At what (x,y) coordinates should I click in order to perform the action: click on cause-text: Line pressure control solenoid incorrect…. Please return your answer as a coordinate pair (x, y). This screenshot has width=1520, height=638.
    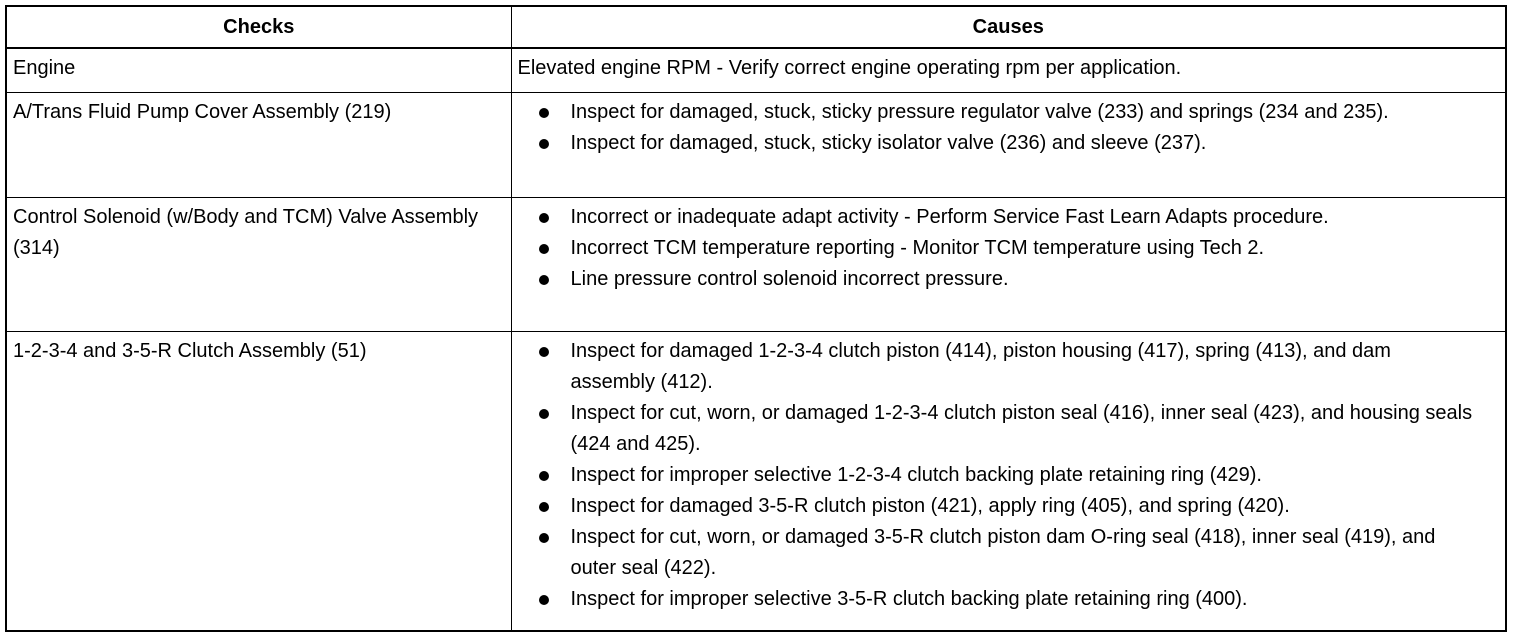
    Looking at the image, I should click on (789, 278).